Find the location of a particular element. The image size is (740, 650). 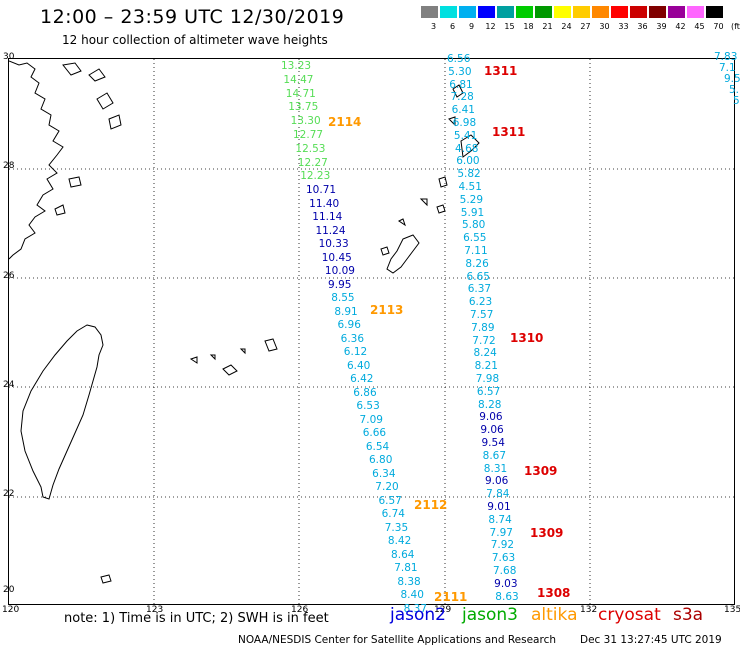

wave-height-value: 7.35 is located at coordinates (396, 527).